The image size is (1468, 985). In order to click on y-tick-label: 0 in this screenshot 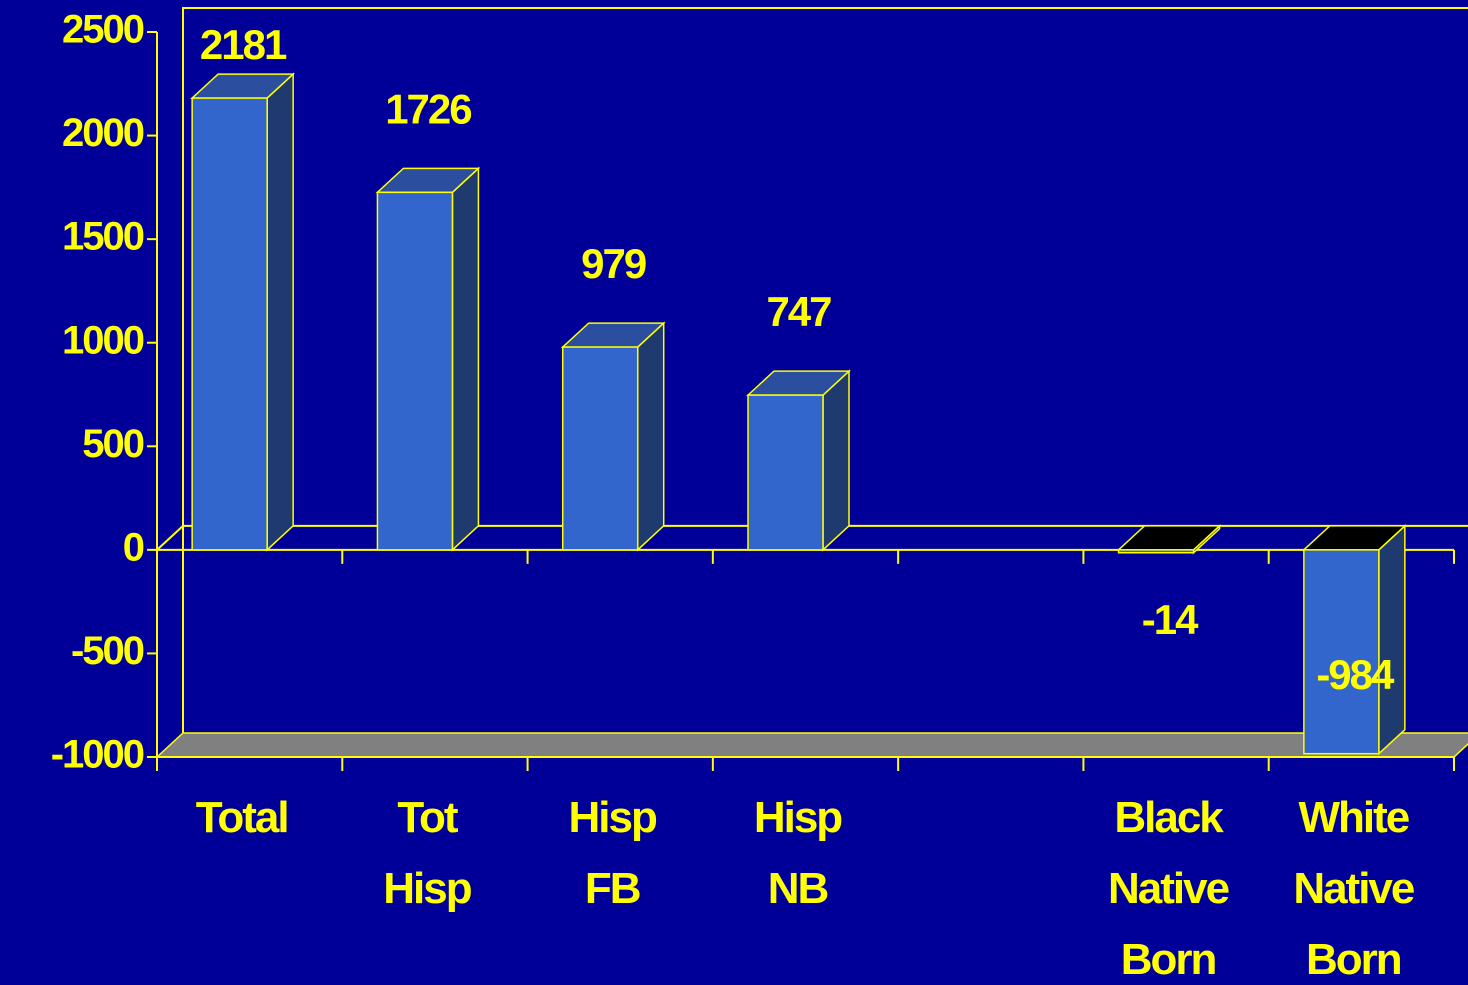, I will do `click(133, 547)`.